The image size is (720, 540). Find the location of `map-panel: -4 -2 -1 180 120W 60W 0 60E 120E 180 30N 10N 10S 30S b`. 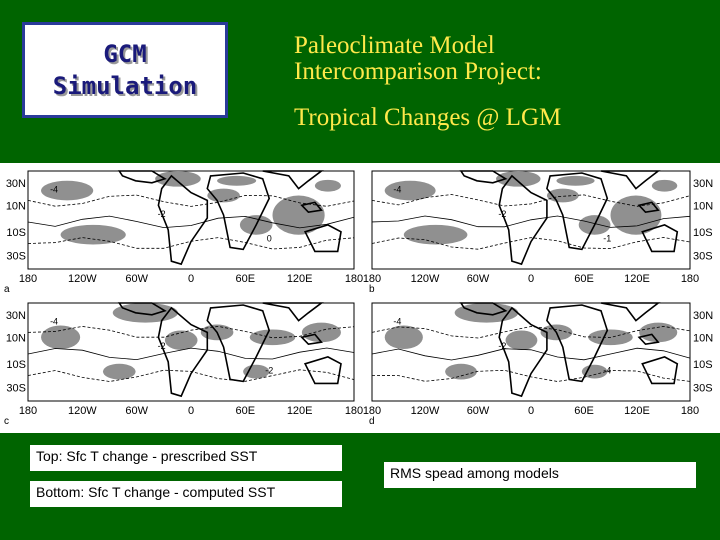

map-panel: -4 -2 -1 180 120W 60W 0 60E 120E 180 30N 10N 10S 30S b is located at coordinates (538, 232).